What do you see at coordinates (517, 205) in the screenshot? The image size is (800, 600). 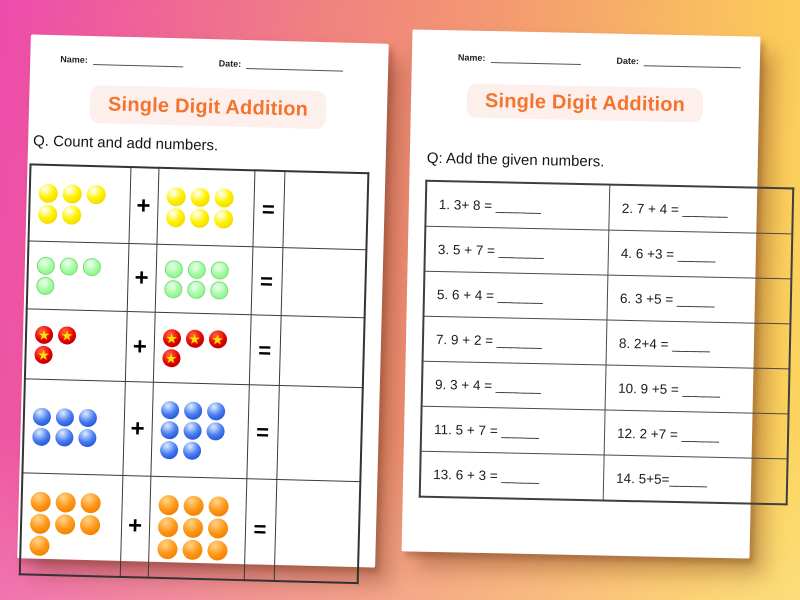 I see `problem-cell: 1. 3+ 8 = ______` at bounding box center [517, 205].